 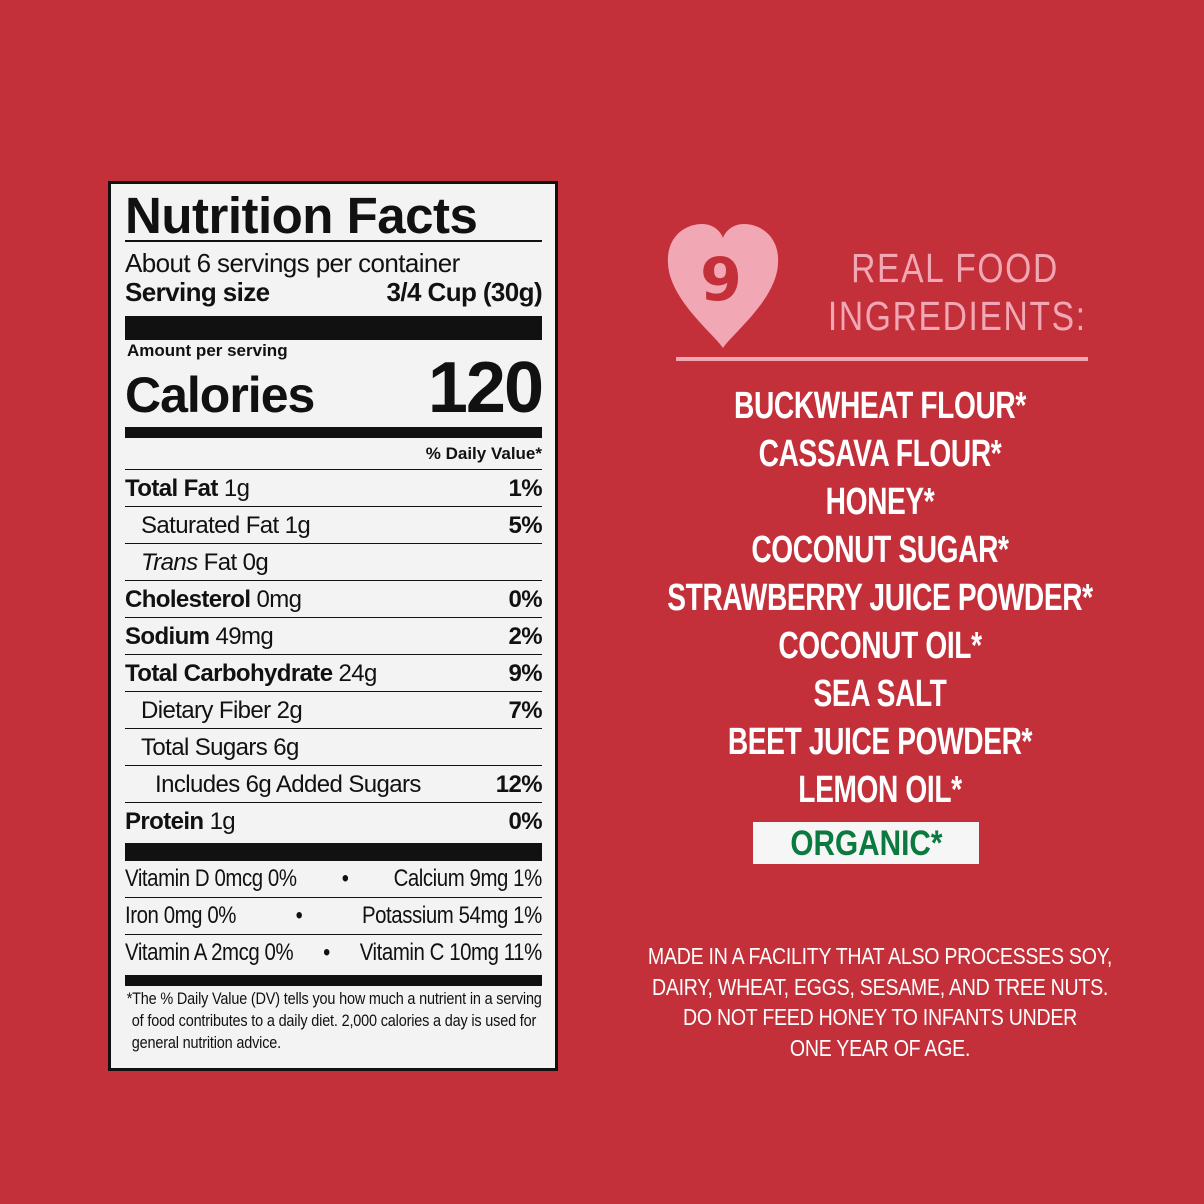 I want to click on warning-line: ONE YEAR OF AGE., so click(x=880, y=1047).